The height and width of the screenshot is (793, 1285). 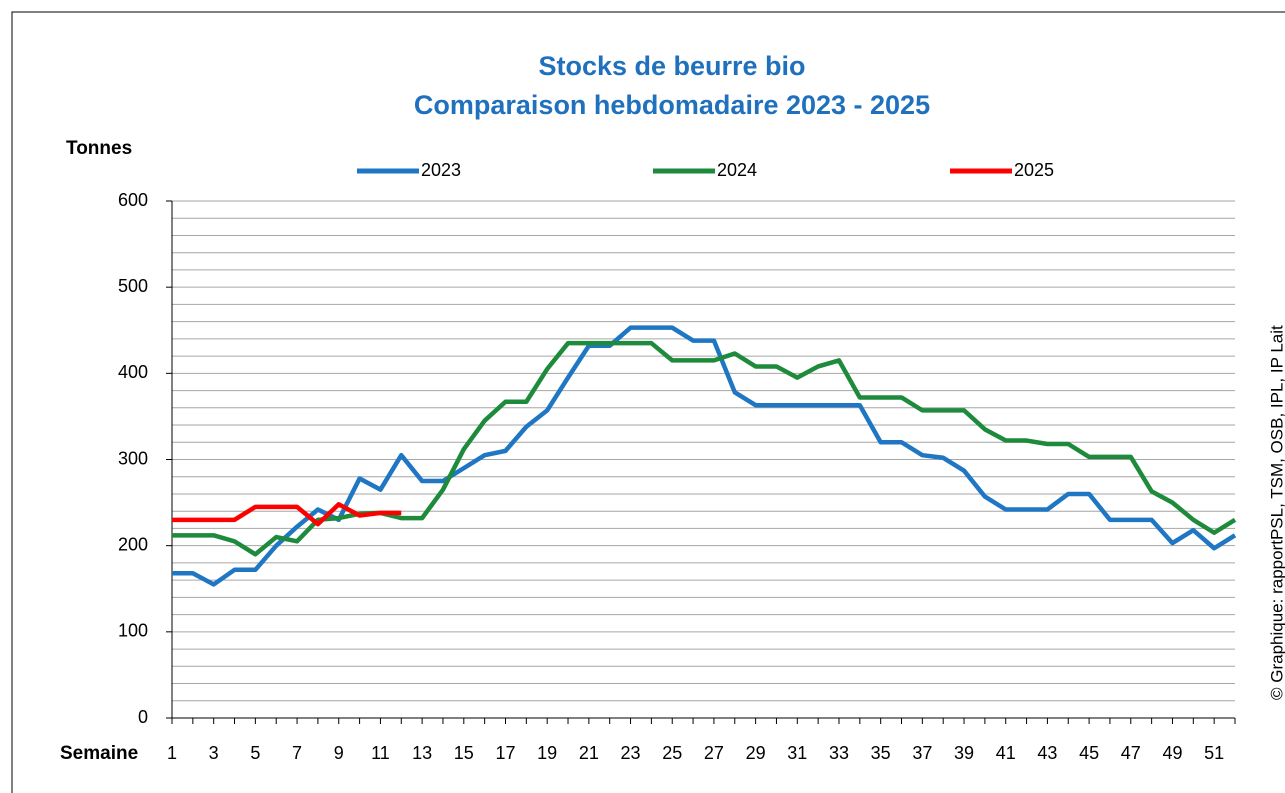 I want to click on x-tick-label: 29, so click(x=756, y=753).